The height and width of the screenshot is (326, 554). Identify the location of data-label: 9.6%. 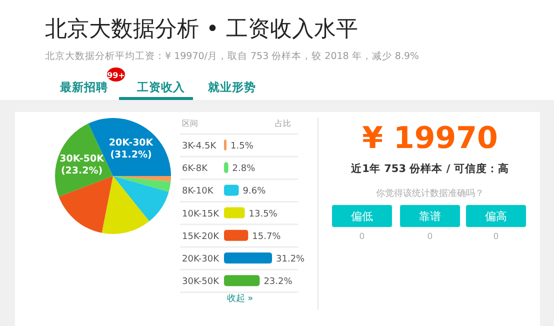
(254, 191).